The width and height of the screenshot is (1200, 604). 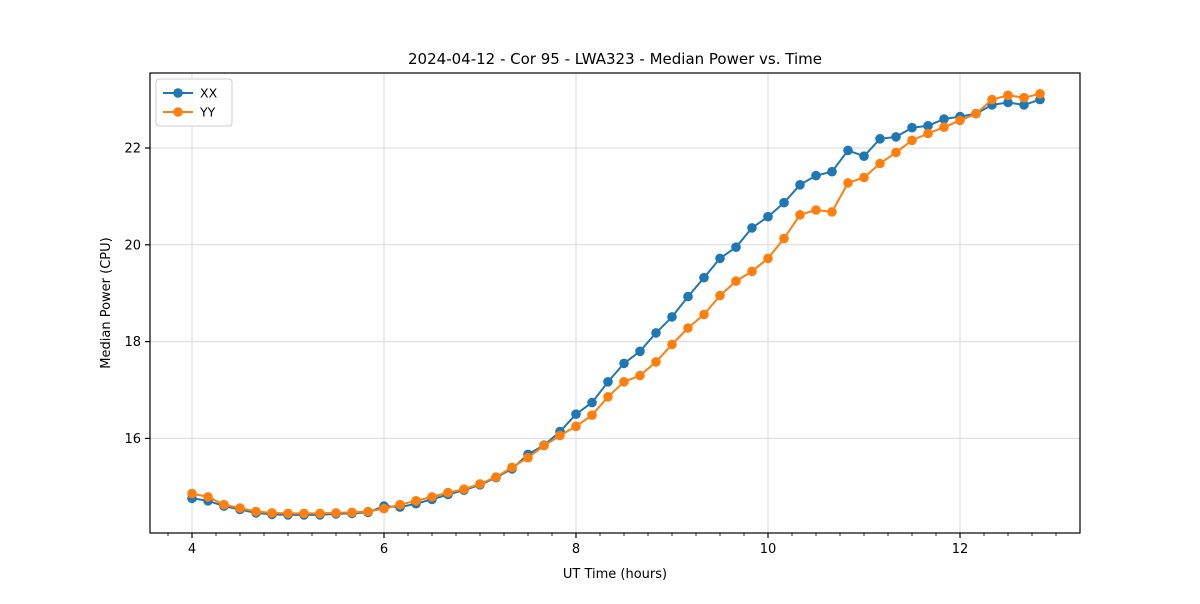 I want to click on legend-item-xx: XX, so click(x=190, y=93).